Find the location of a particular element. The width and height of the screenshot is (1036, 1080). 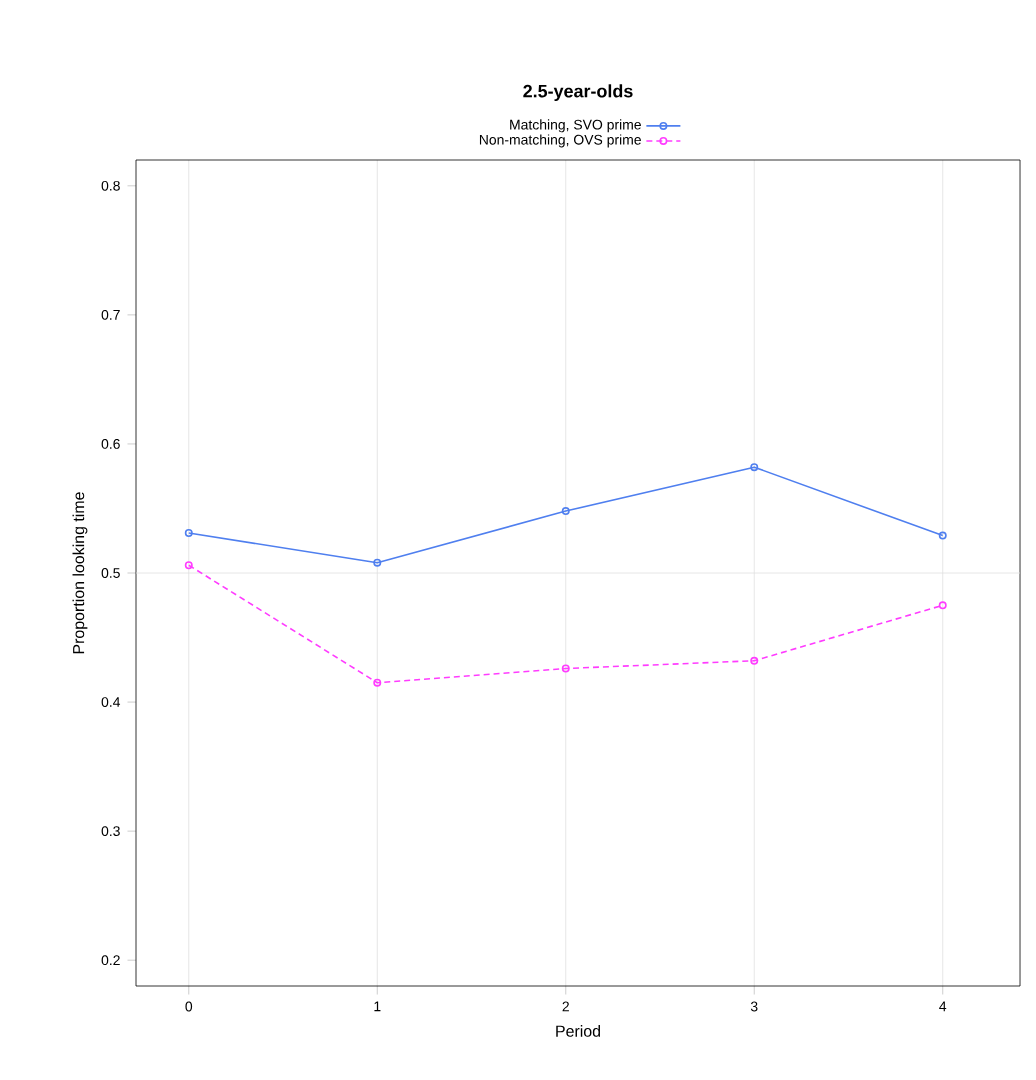

chart-title: 2.5-year-olds is located at coordinates (578, 93).